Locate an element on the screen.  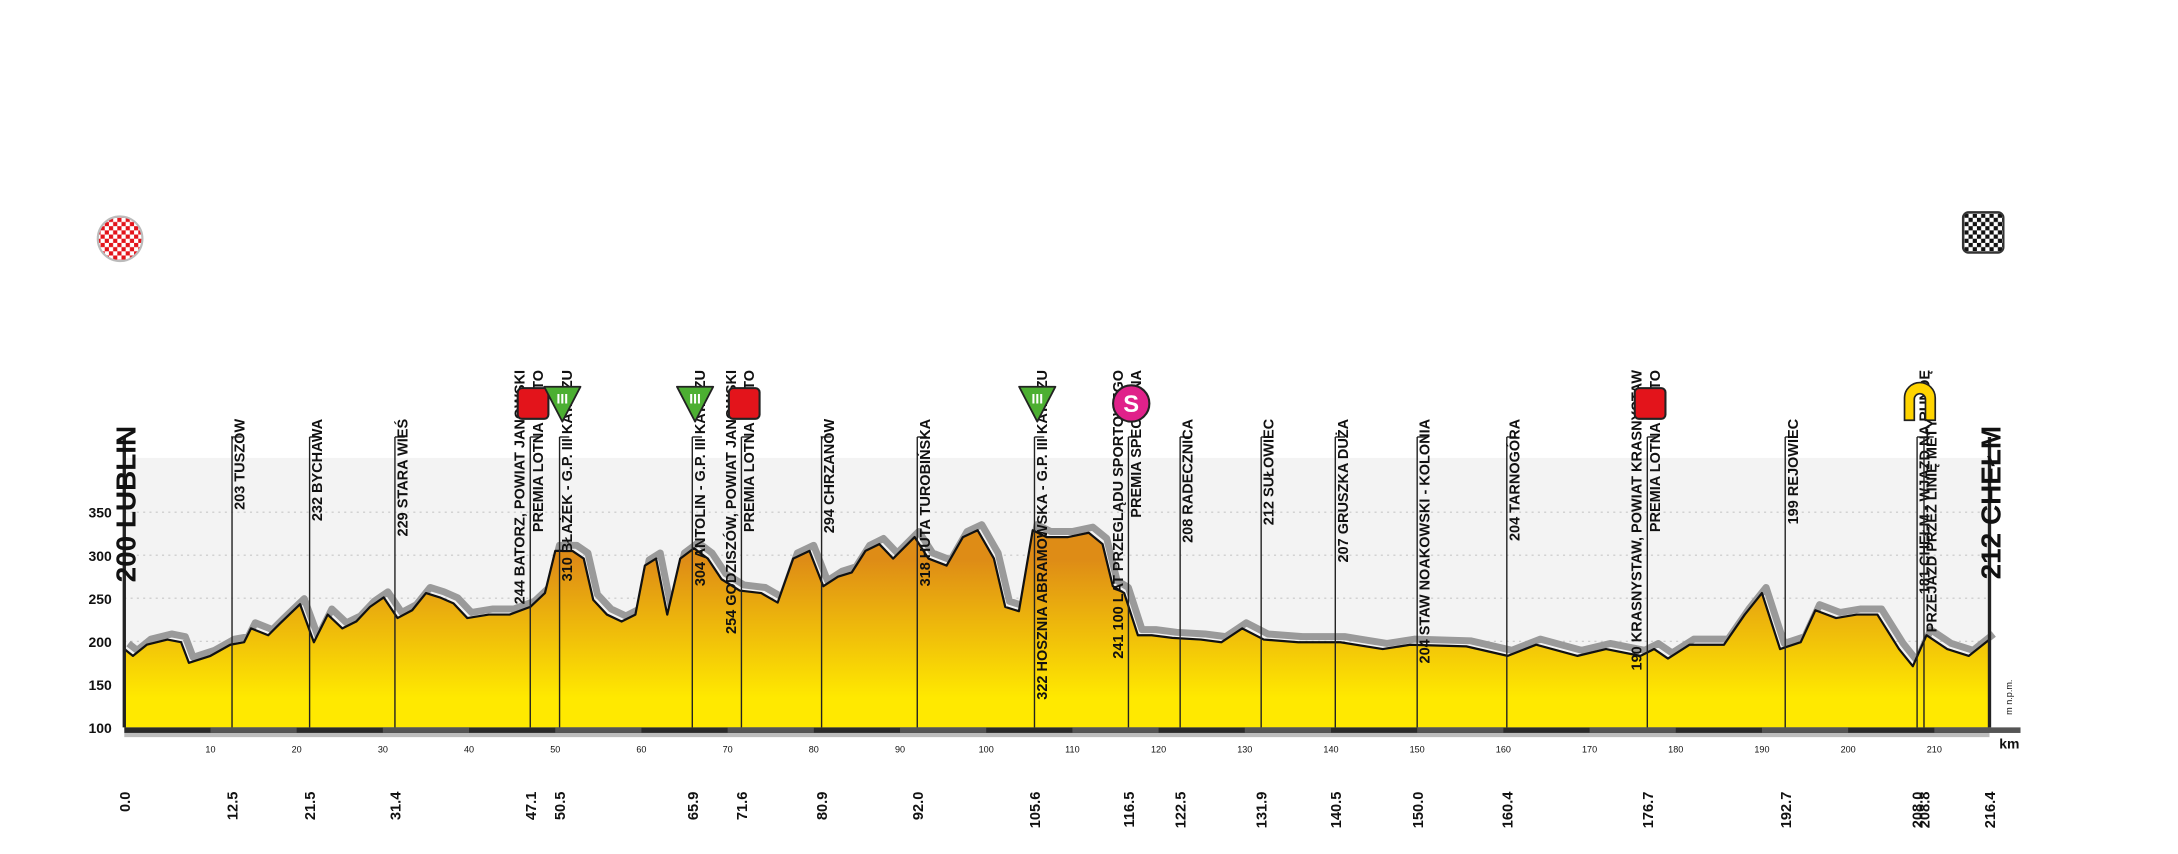
km-label: 122.5 is located at coordinates (1182, 810).